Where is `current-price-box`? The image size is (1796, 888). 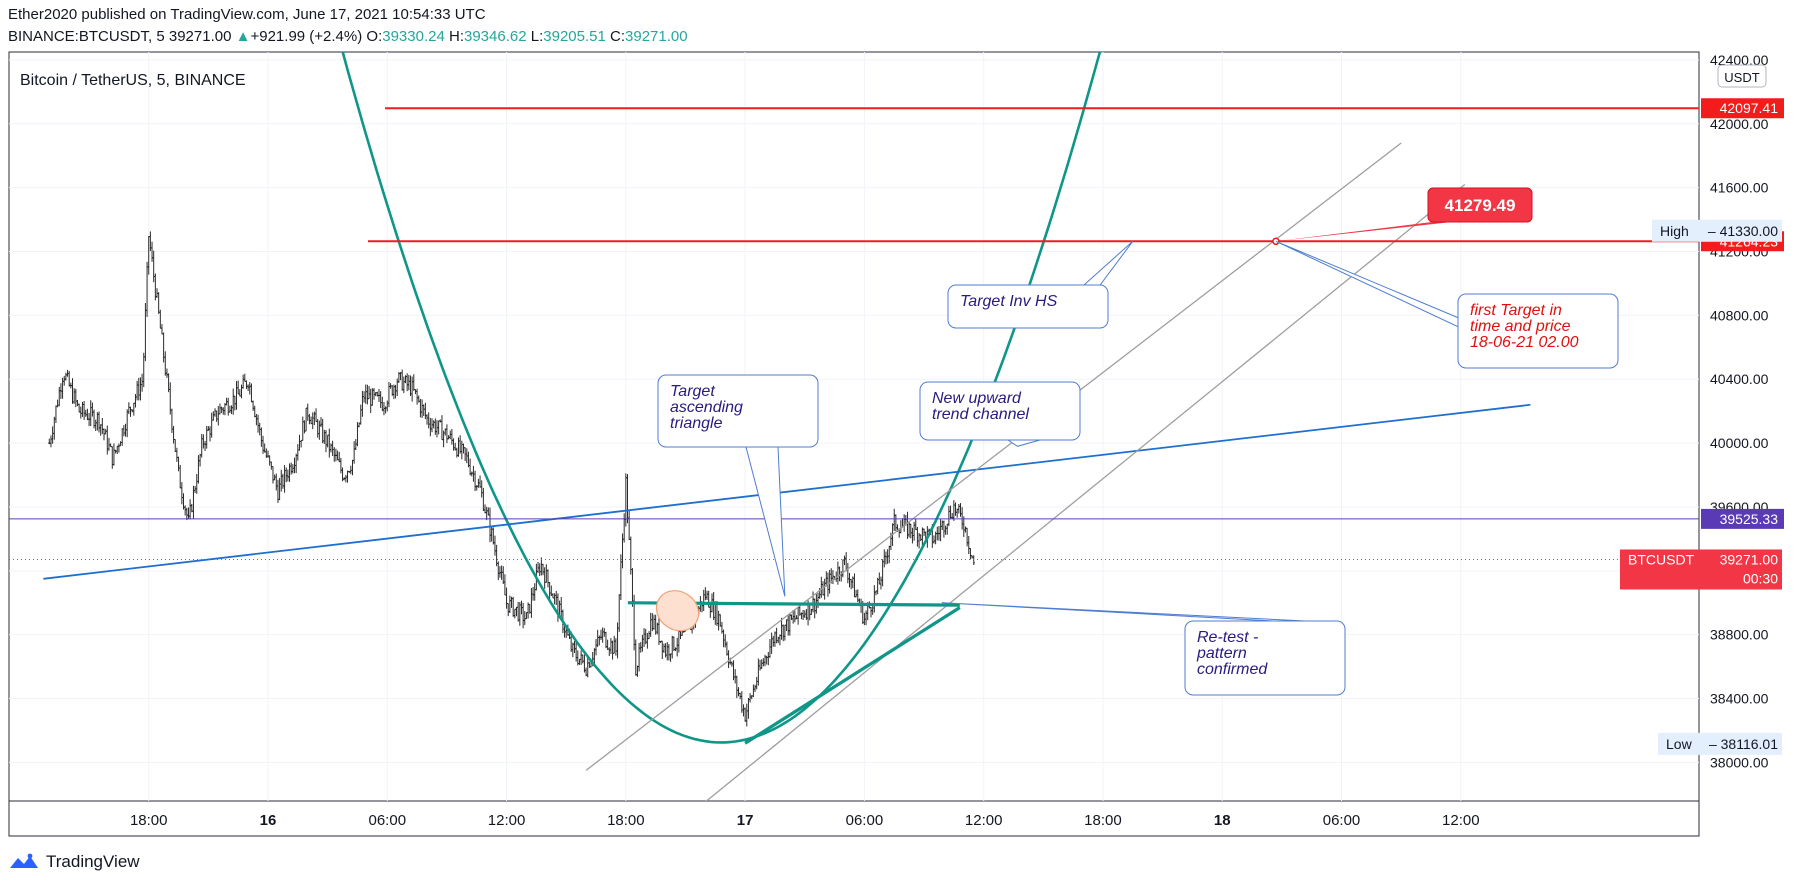 current-price-box is located at coordinates (1701, 569).